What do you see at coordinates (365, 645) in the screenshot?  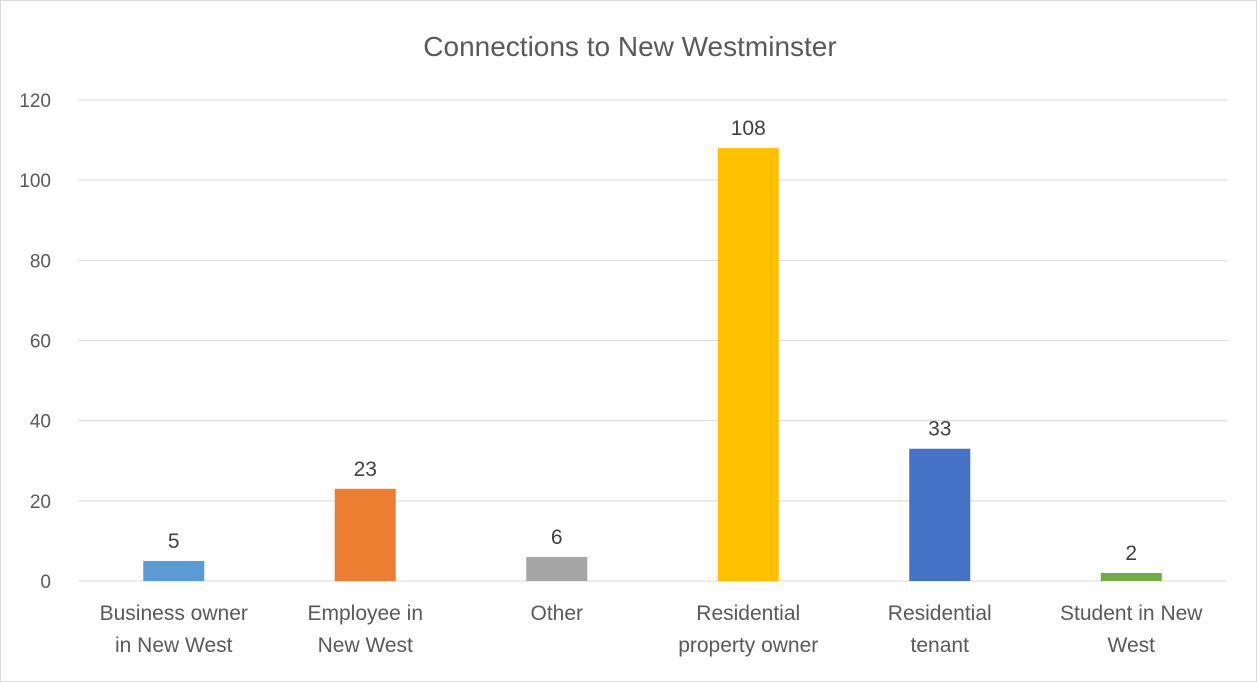 I see `x-category-label-line: New West` at bounding box center [365, 645].